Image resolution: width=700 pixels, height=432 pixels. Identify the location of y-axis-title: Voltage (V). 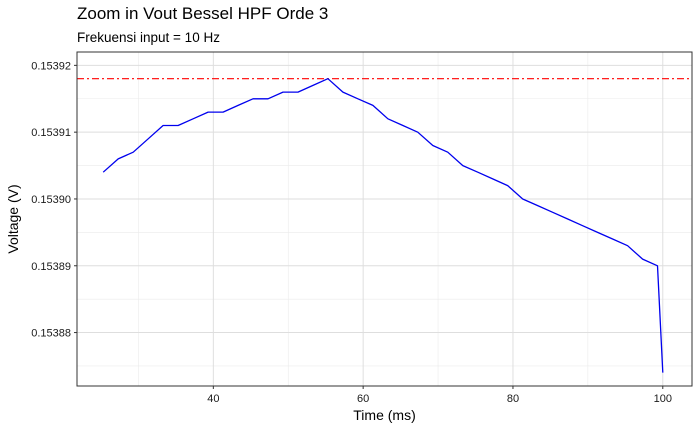
(13, 218).